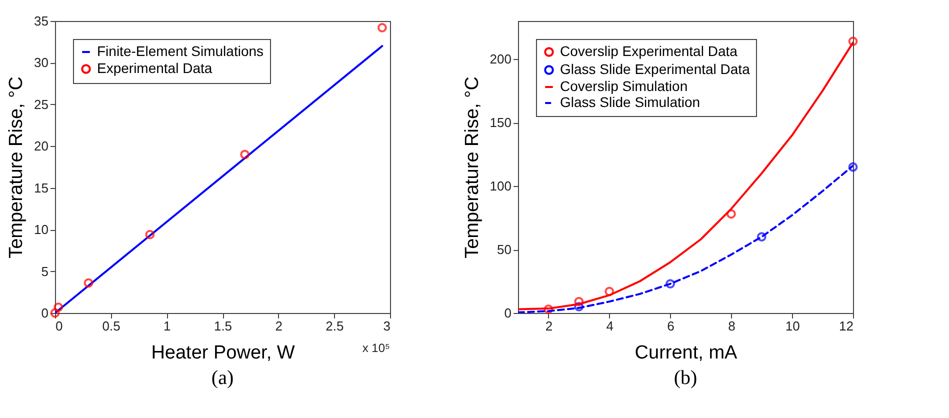 This screenshot has width=949, height=418. I want to click on y-tick-label: 200, so click(501, 59).